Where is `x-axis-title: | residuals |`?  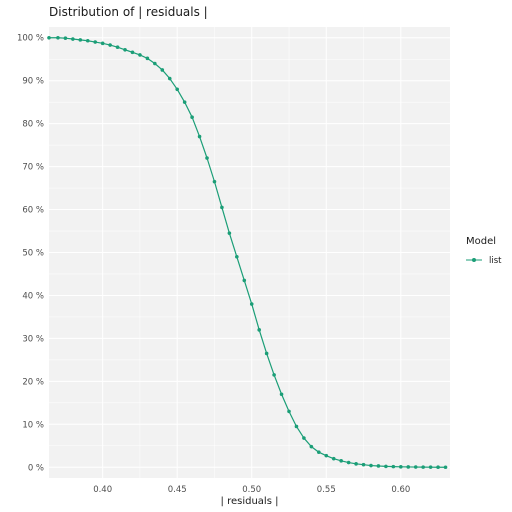
x-axis-title: | residuals | is located at coordinates (250, 501).